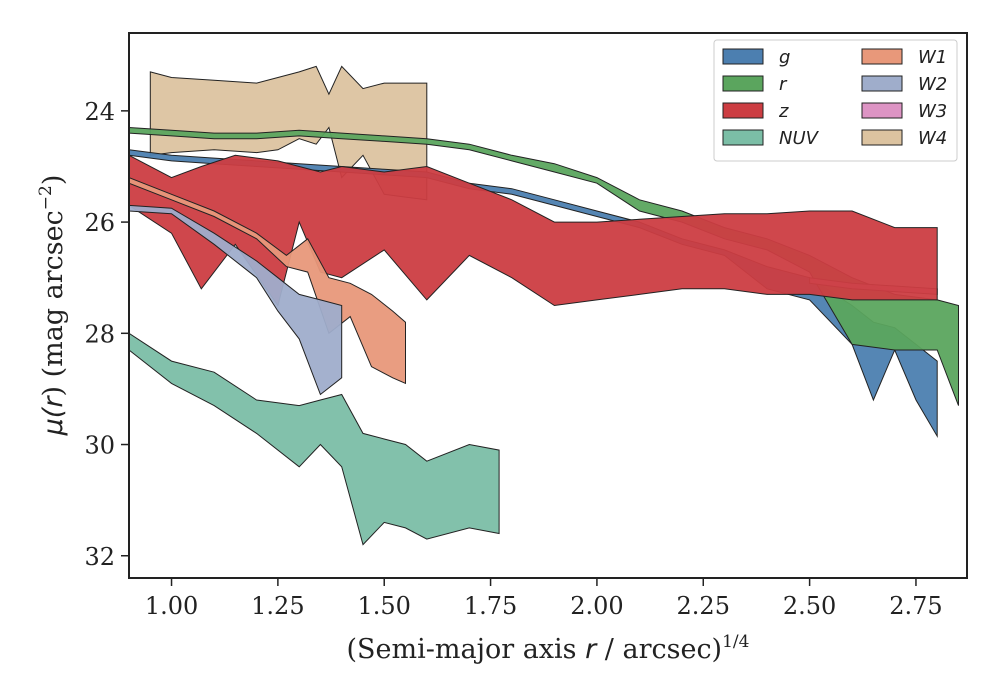 This screenshot has height=700, width=1000. What do you see at coordinates (882, 137) in the screenshot?
I see `legend-swatch-w4` at bounding box center [882, 137].